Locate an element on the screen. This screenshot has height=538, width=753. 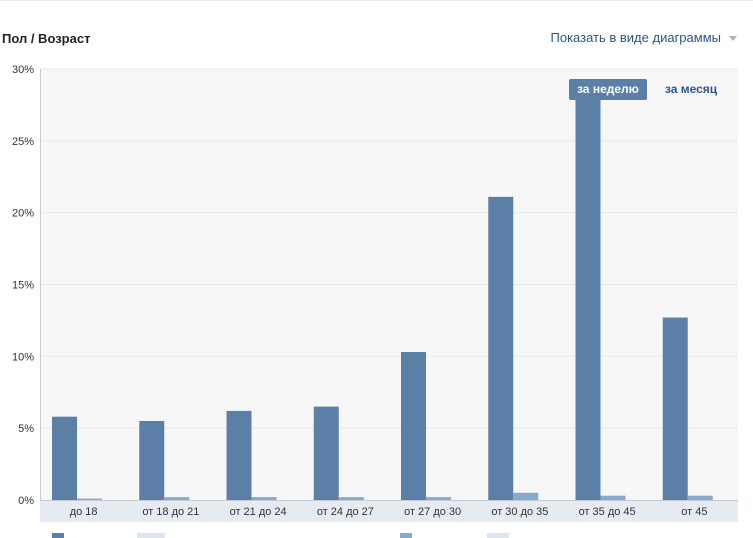
x-tick-label: от 21 до 24 is located at coordinates (258, 512).